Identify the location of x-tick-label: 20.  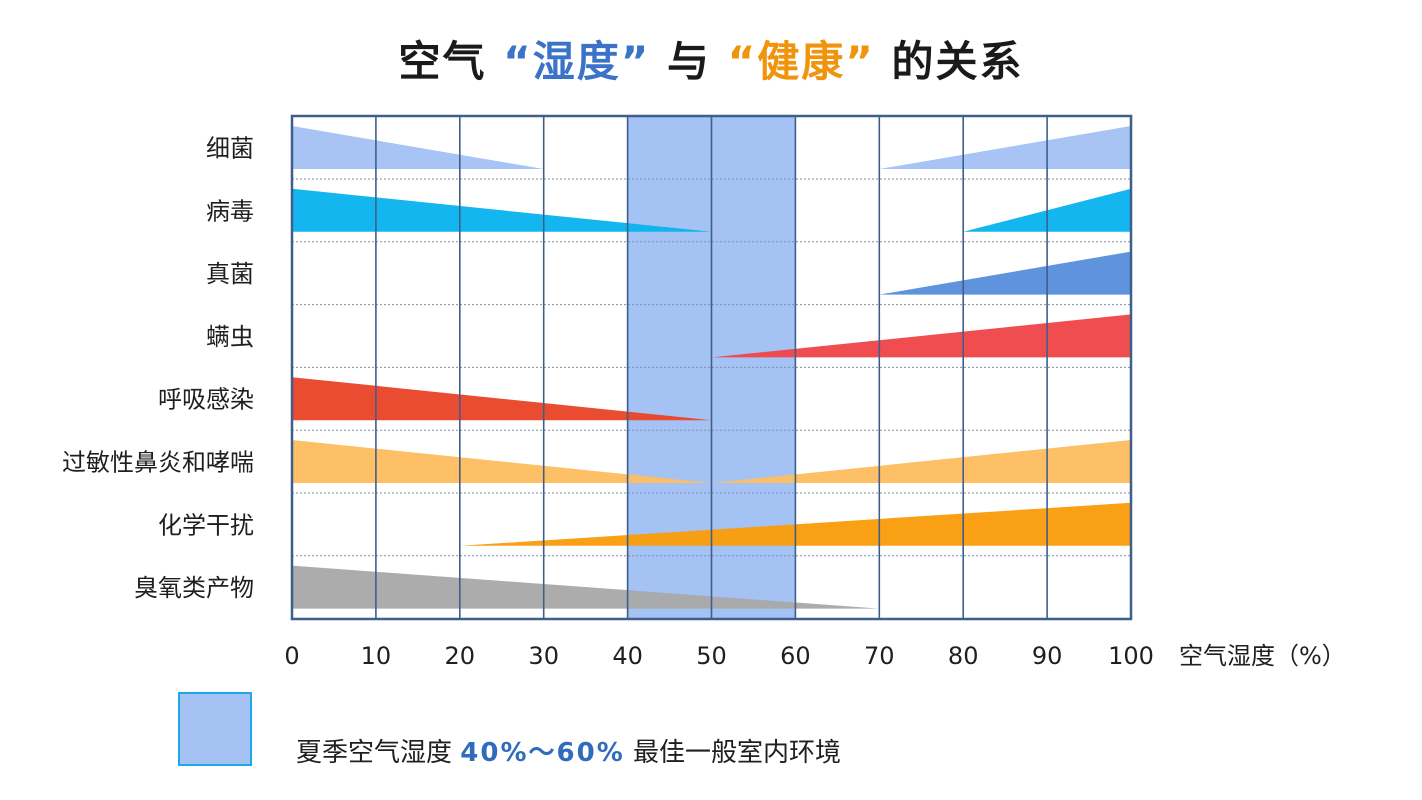
(460, 656).